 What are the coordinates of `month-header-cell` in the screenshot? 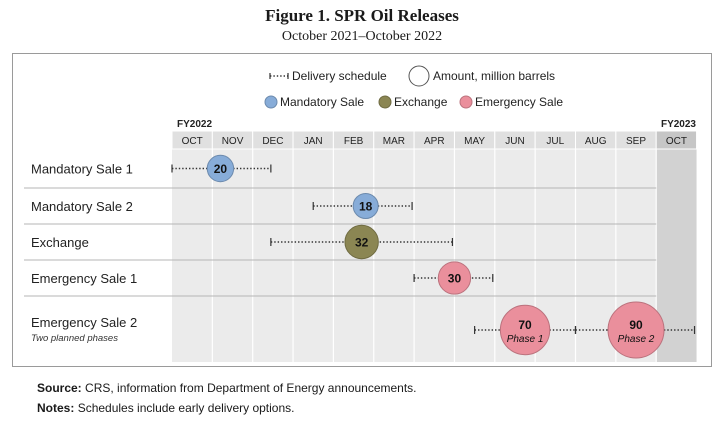 It's located at (676, 140).